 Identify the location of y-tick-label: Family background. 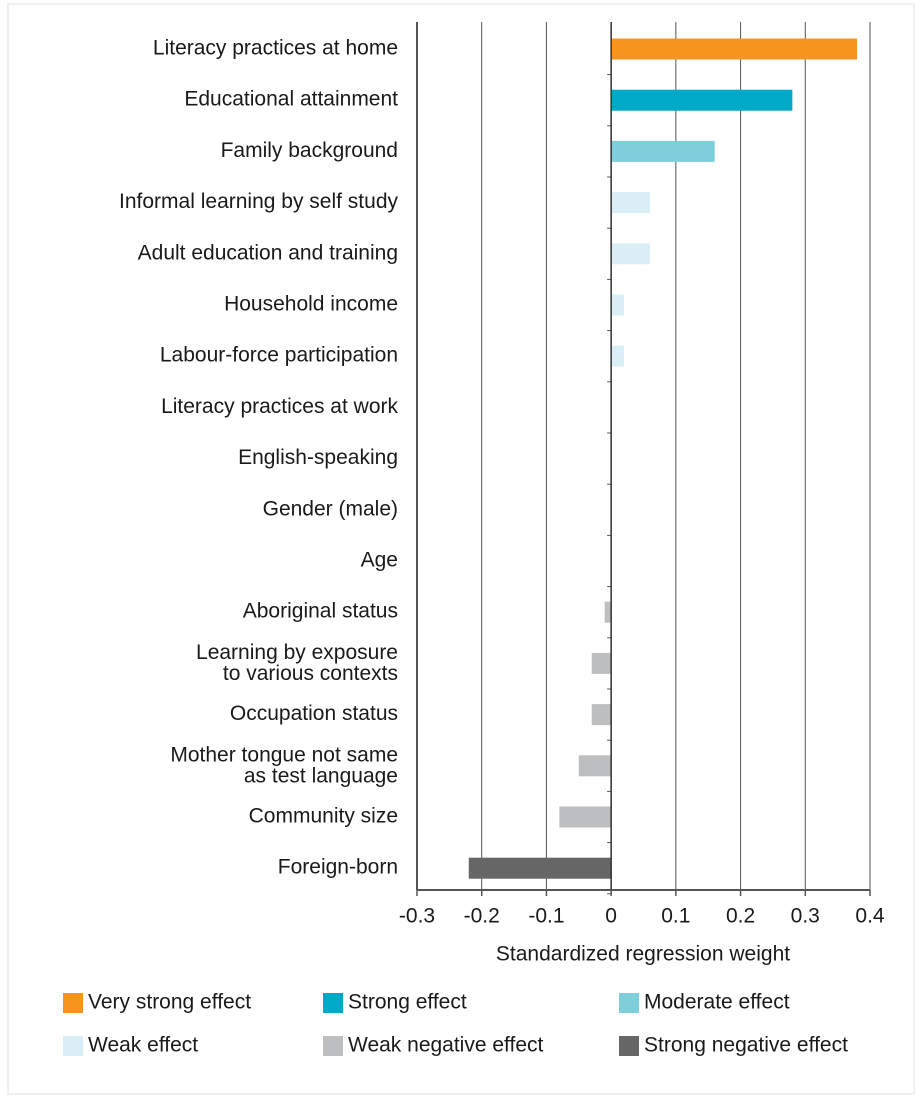
(309, 150).